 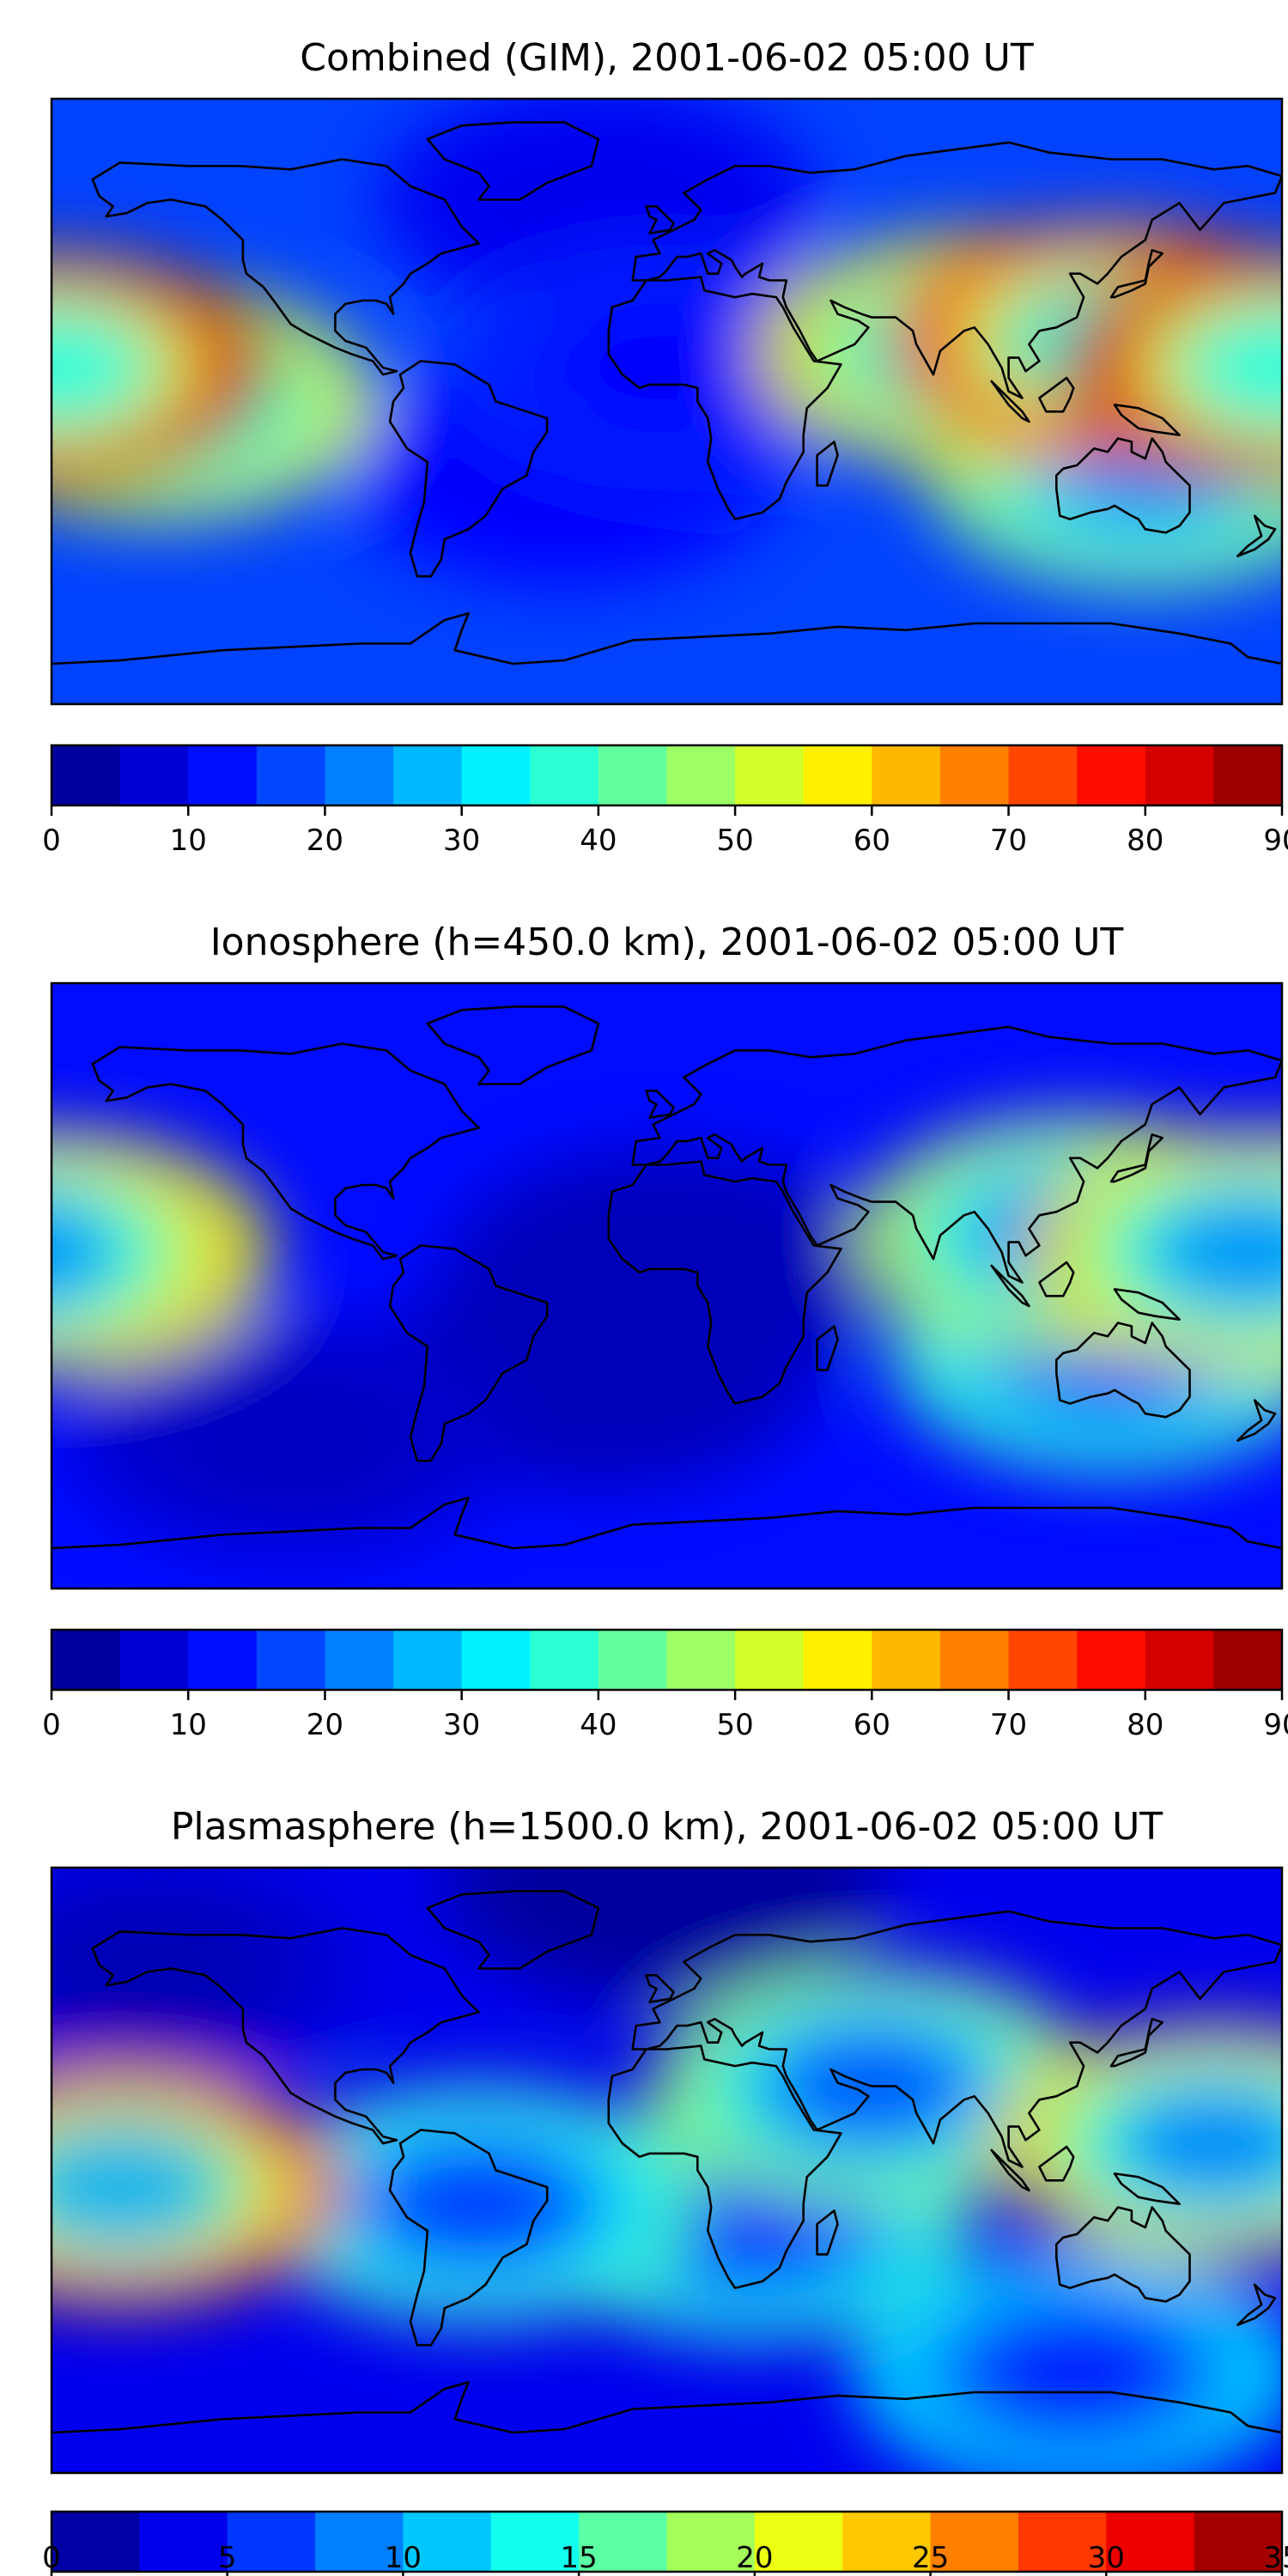 I want to click on colorbar-tick-label: 25, so click(x=930, y=2558).